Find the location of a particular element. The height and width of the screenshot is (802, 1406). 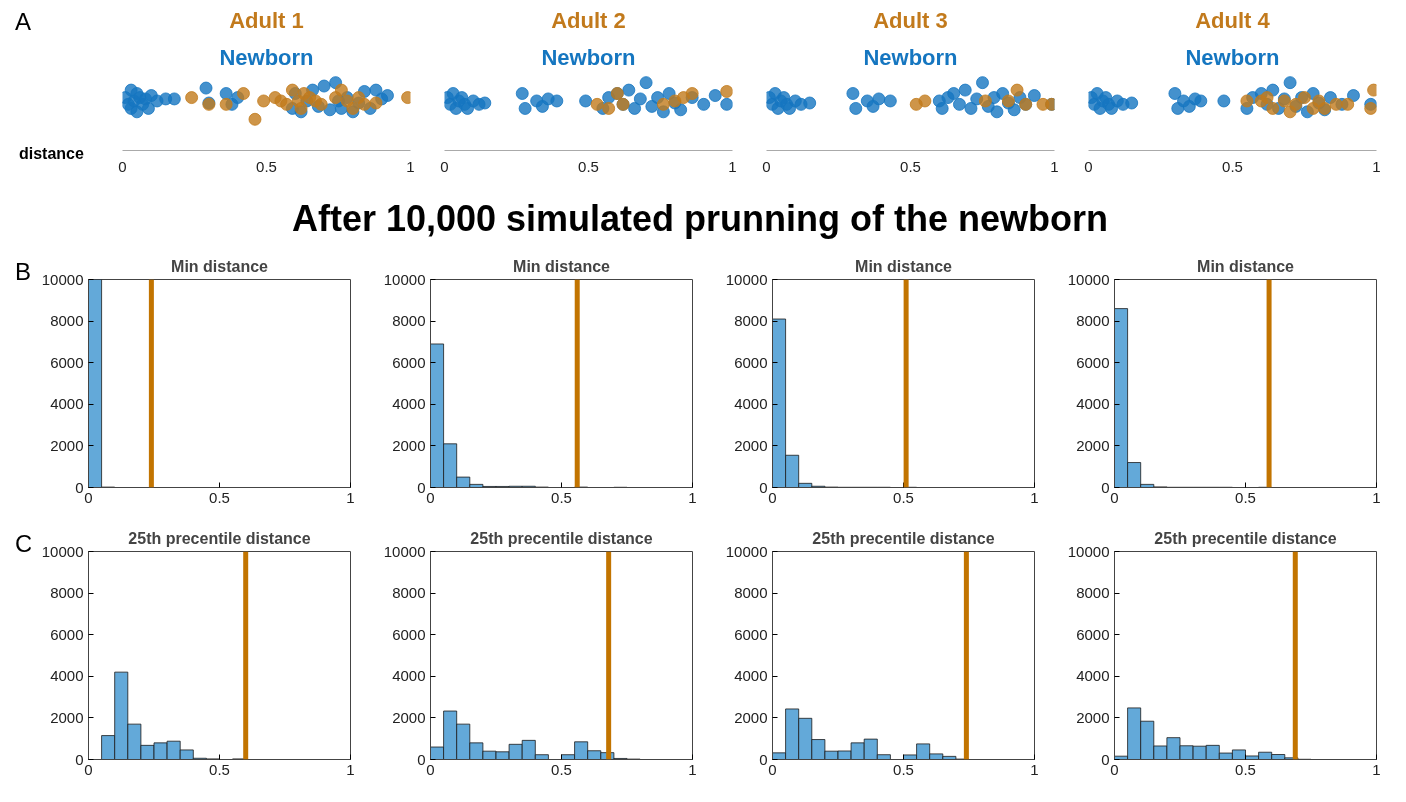

text: C is located at coordinates (23, 544).